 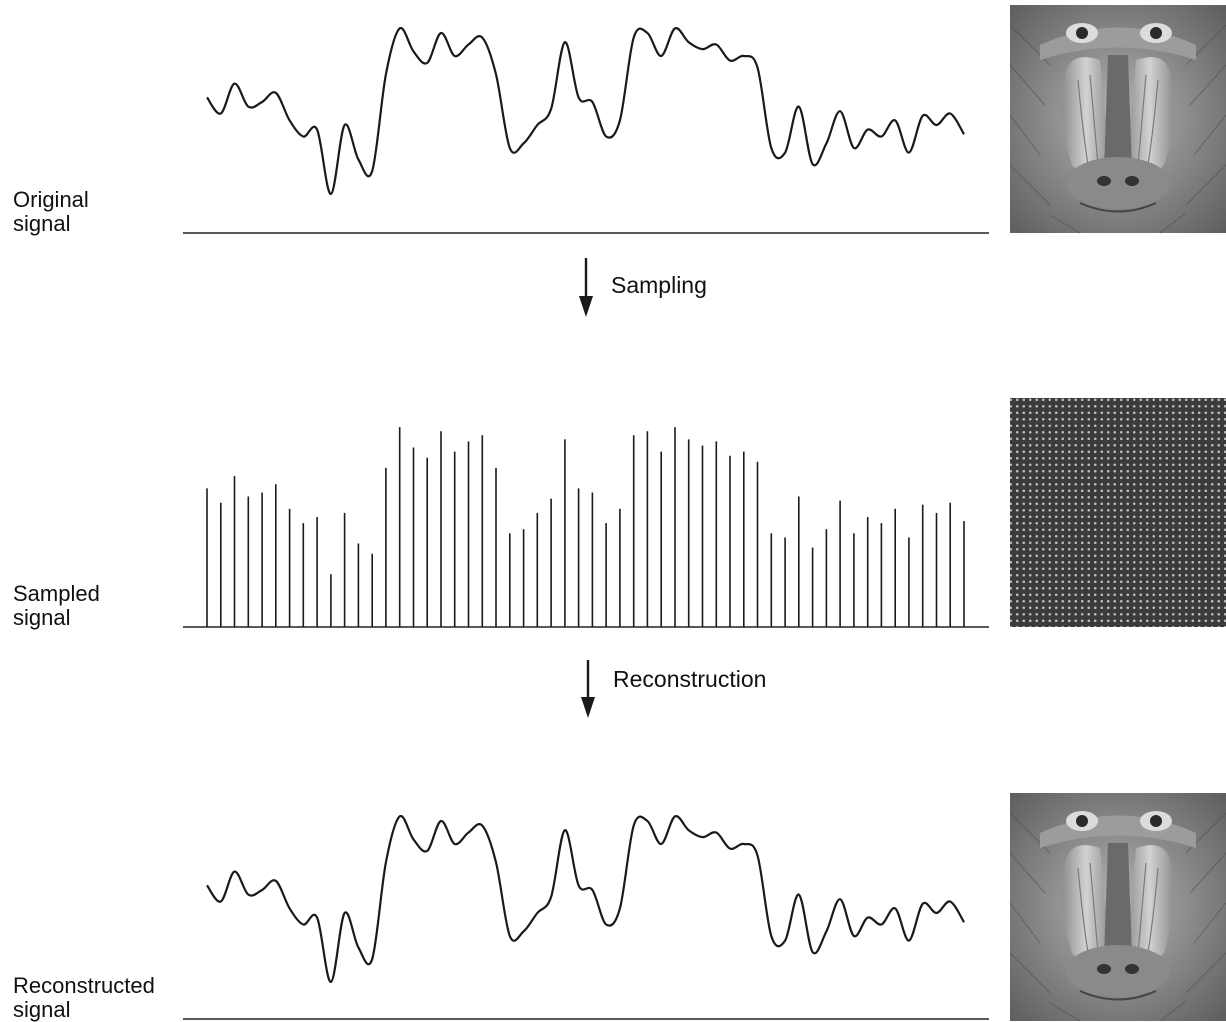 I want to click on sampled-signal-label: Sampled signal, so click(x=56, y=606).